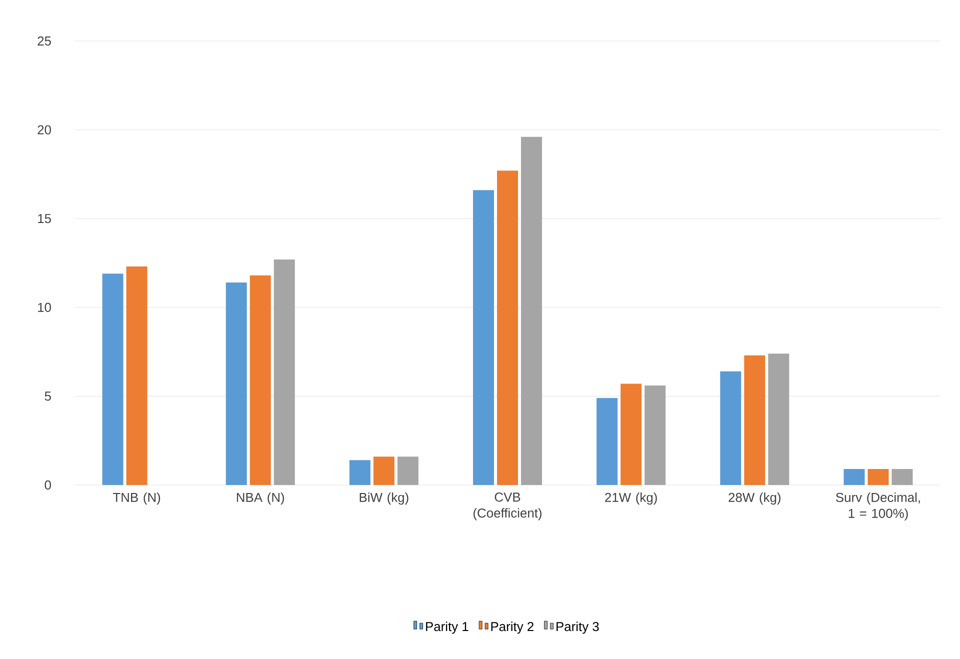 Image resolution: width=960 pixels, height=659 pixels. What do you see at coordinates (631, 498) in the screenshot?
I see `x-tick-label: 21W (kg)` at bounding box center [631, 498].